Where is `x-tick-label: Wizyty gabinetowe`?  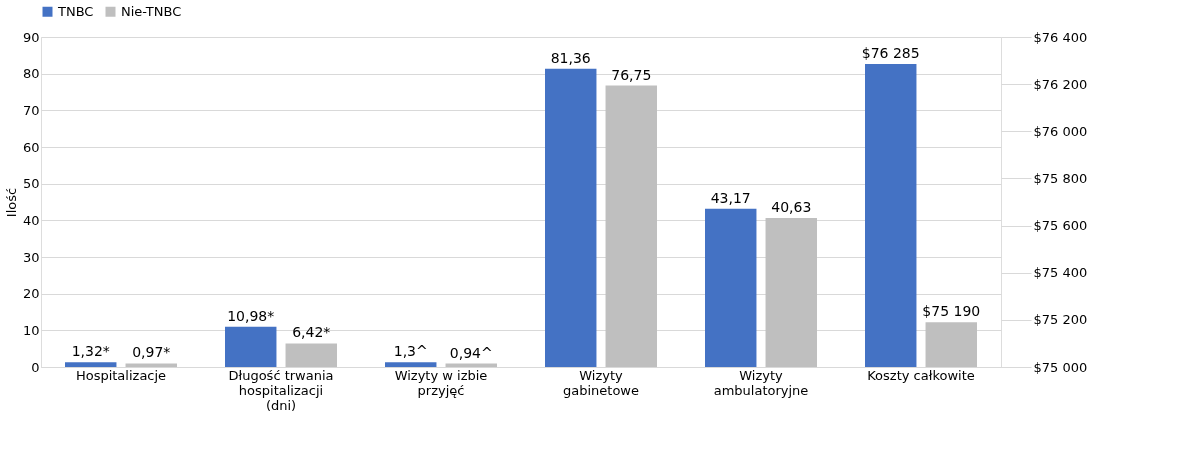
x-tick-label: Wizyty gabinetowe is located at coordinates (601, 382).